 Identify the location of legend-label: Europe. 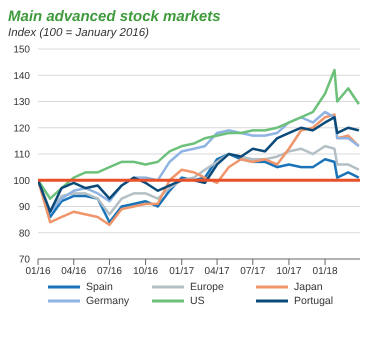
(207, 287).